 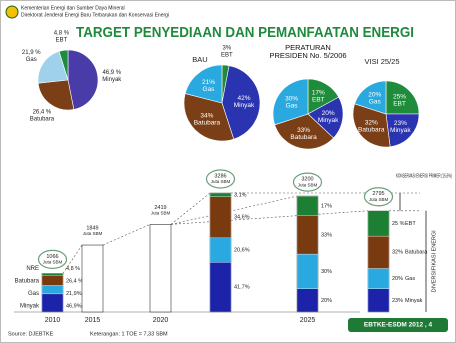 I want to click on pie-value-label: 21%, so click(x=208, y=82).